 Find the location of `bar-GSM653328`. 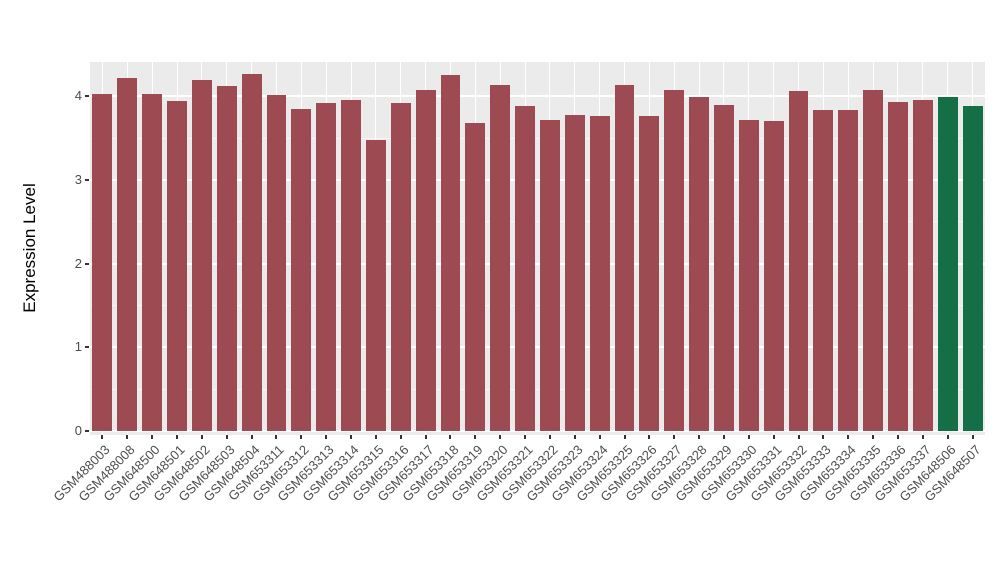

bar-GSM653328 is located at coordinates (699, 264).